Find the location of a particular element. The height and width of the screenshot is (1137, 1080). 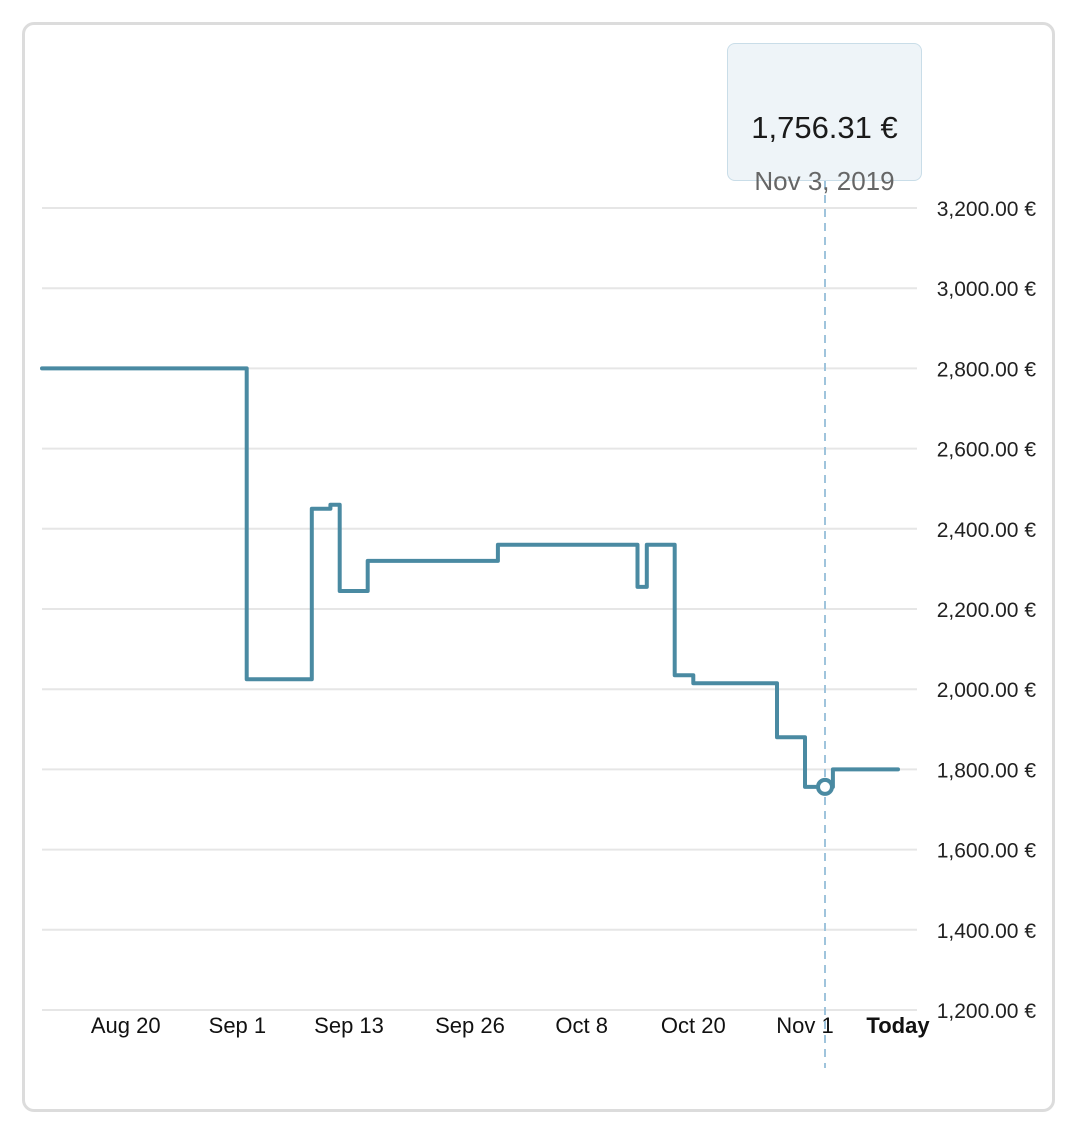

marker-layer is located at coordinates (825, 786).